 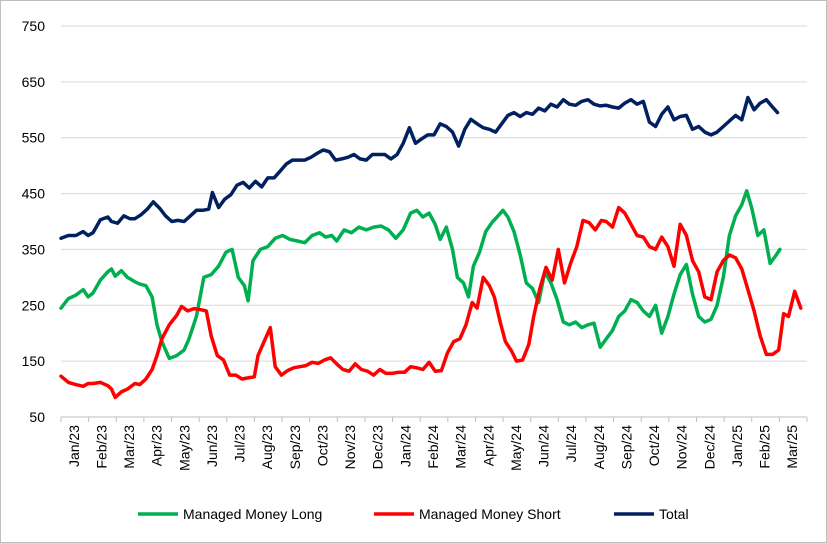 What do you see at coordinates (322, 445) in the screenshot?
I see `x-tick-label: Oct/23` at bounding box center [322, 445].